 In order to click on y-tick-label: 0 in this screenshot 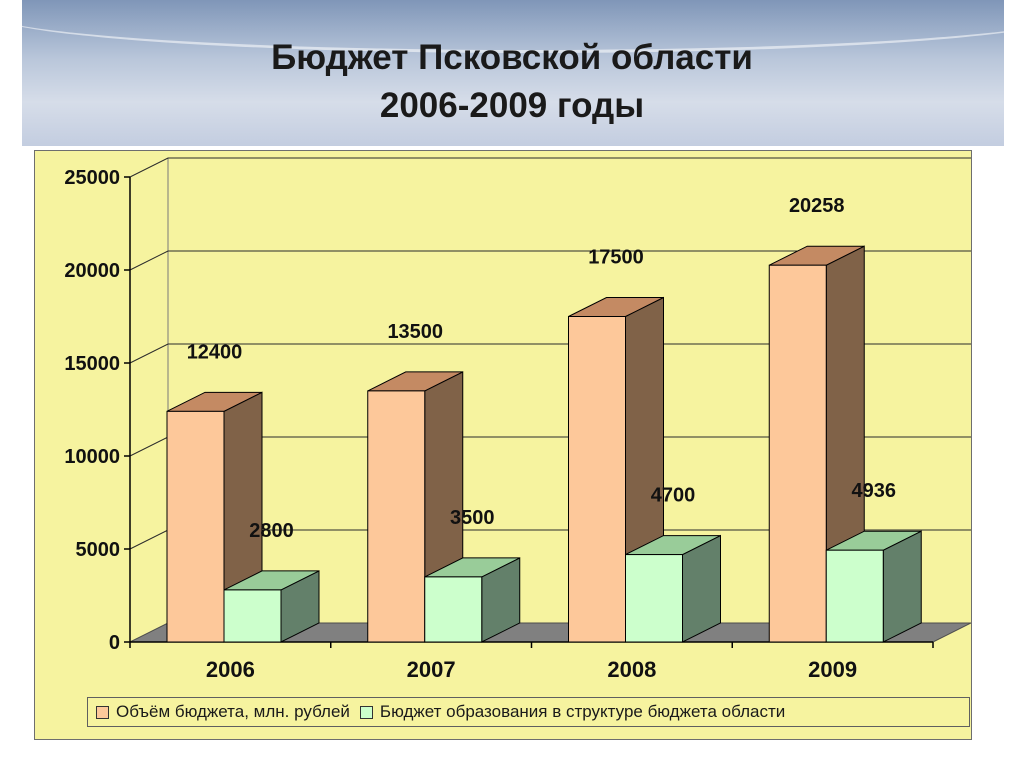, I will do `click(114, 643)`.